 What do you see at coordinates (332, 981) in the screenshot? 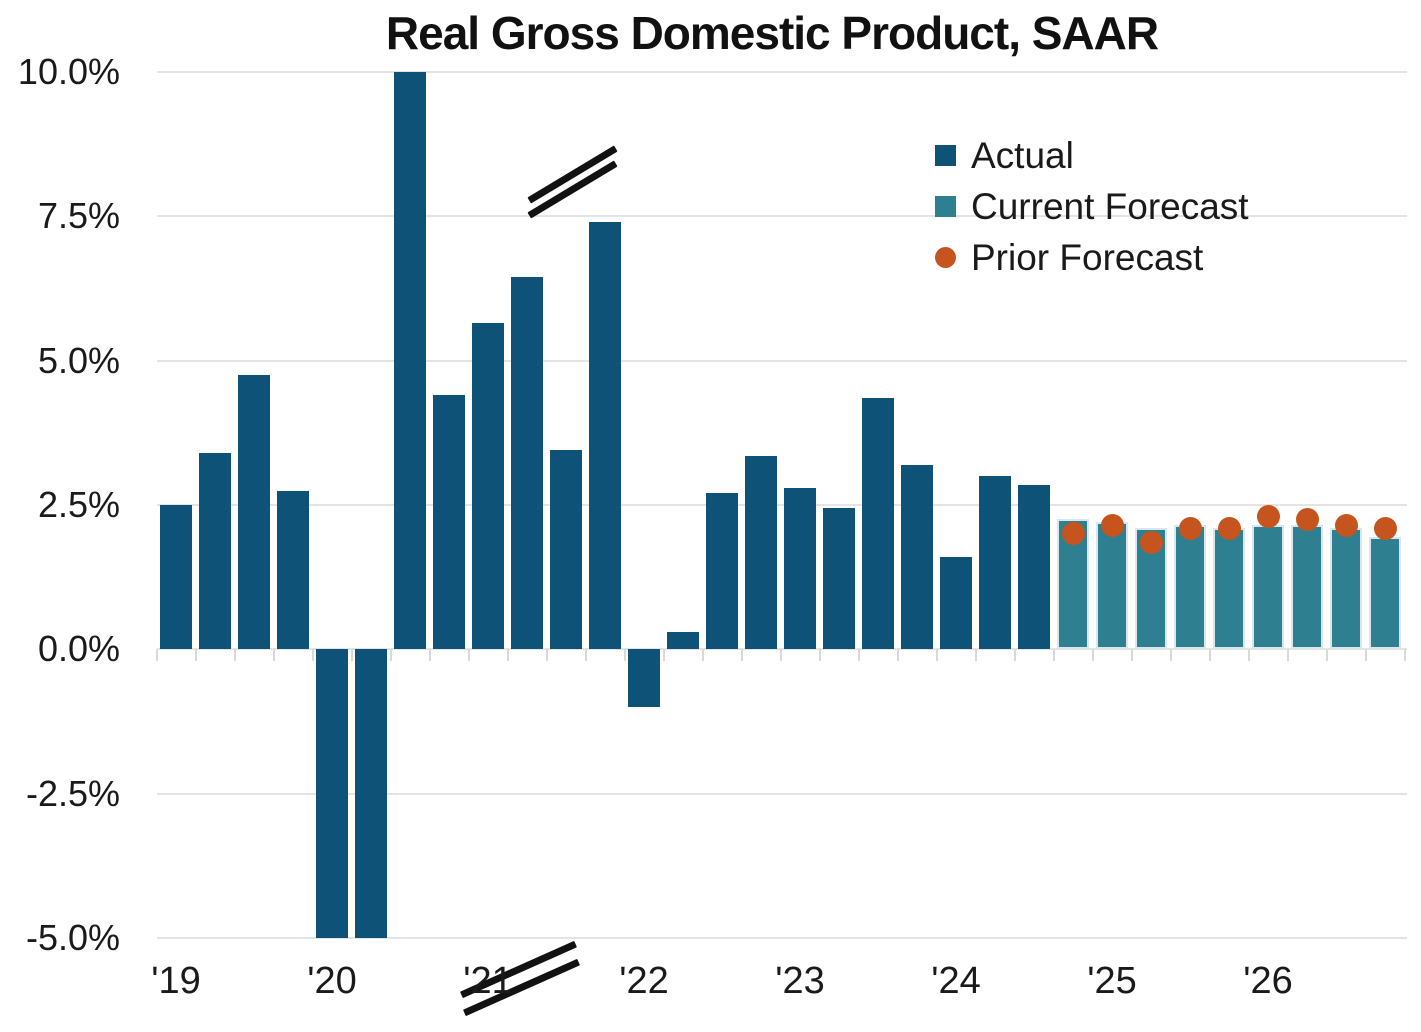
I see `x-axis-label-20: '20` at bounding box center [332, 981].